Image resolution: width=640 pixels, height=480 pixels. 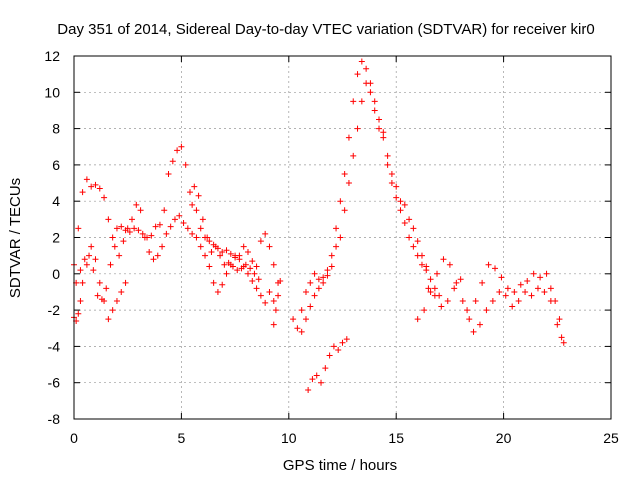 What do you see at coordinates (52, 56) in the screenshot?
I see `y-tick-label: 12` at bounding box center [52, 56].